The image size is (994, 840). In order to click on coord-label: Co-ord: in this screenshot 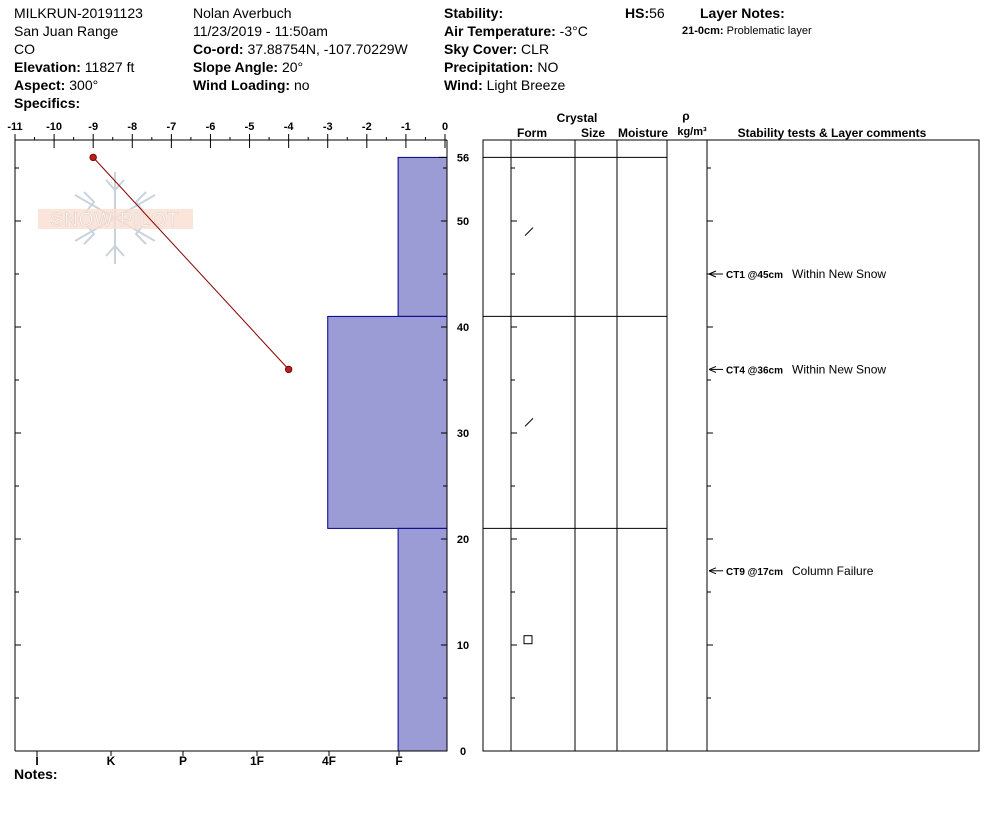, I will do `click(218, 49)`.